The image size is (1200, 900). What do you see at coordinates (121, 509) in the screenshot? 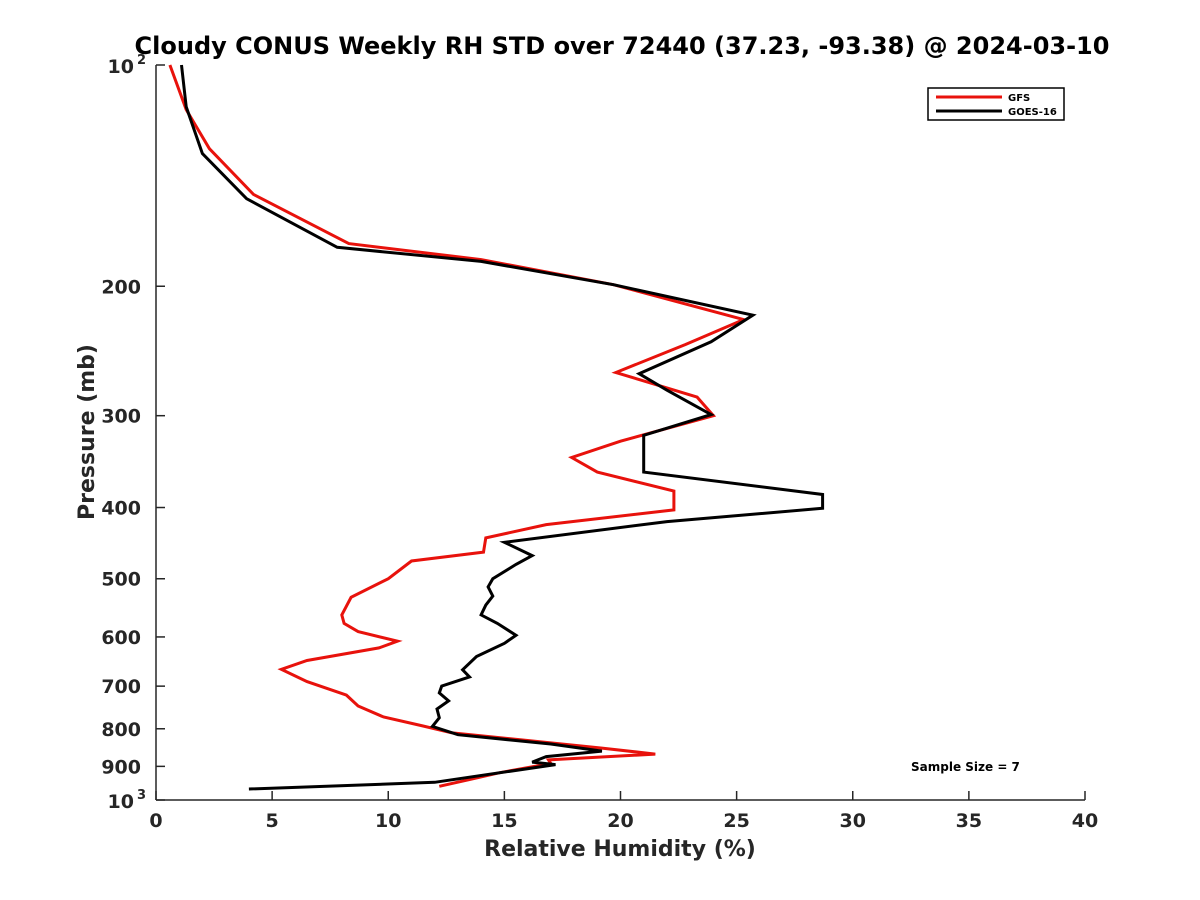
I see `y-tick-label: 400` at bounding box center [121, 509].